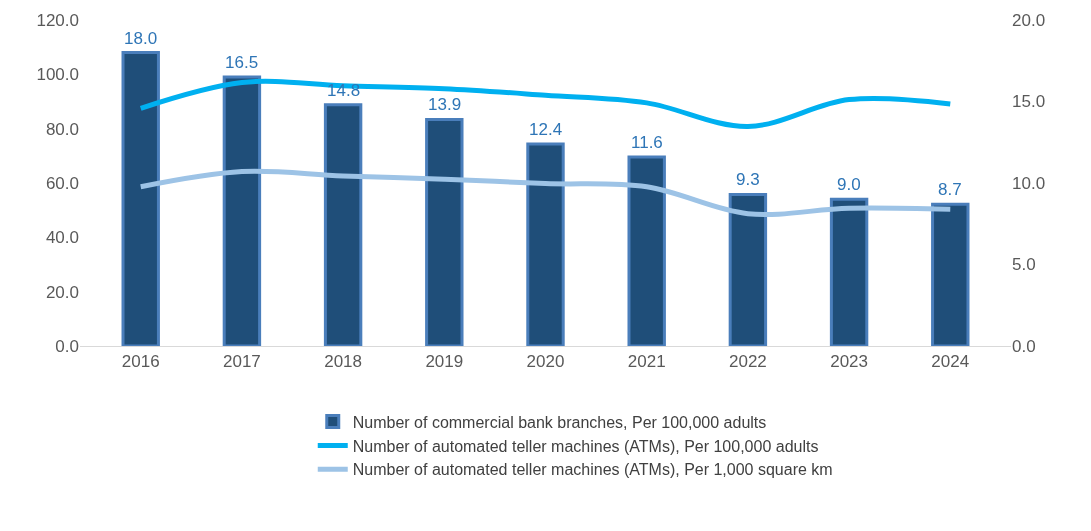 The image size is (1091, 531). What do you see at coordinates (242, 62) in the screenshot?
I see `data-label: 16.5` at bounding box center [242, 62].